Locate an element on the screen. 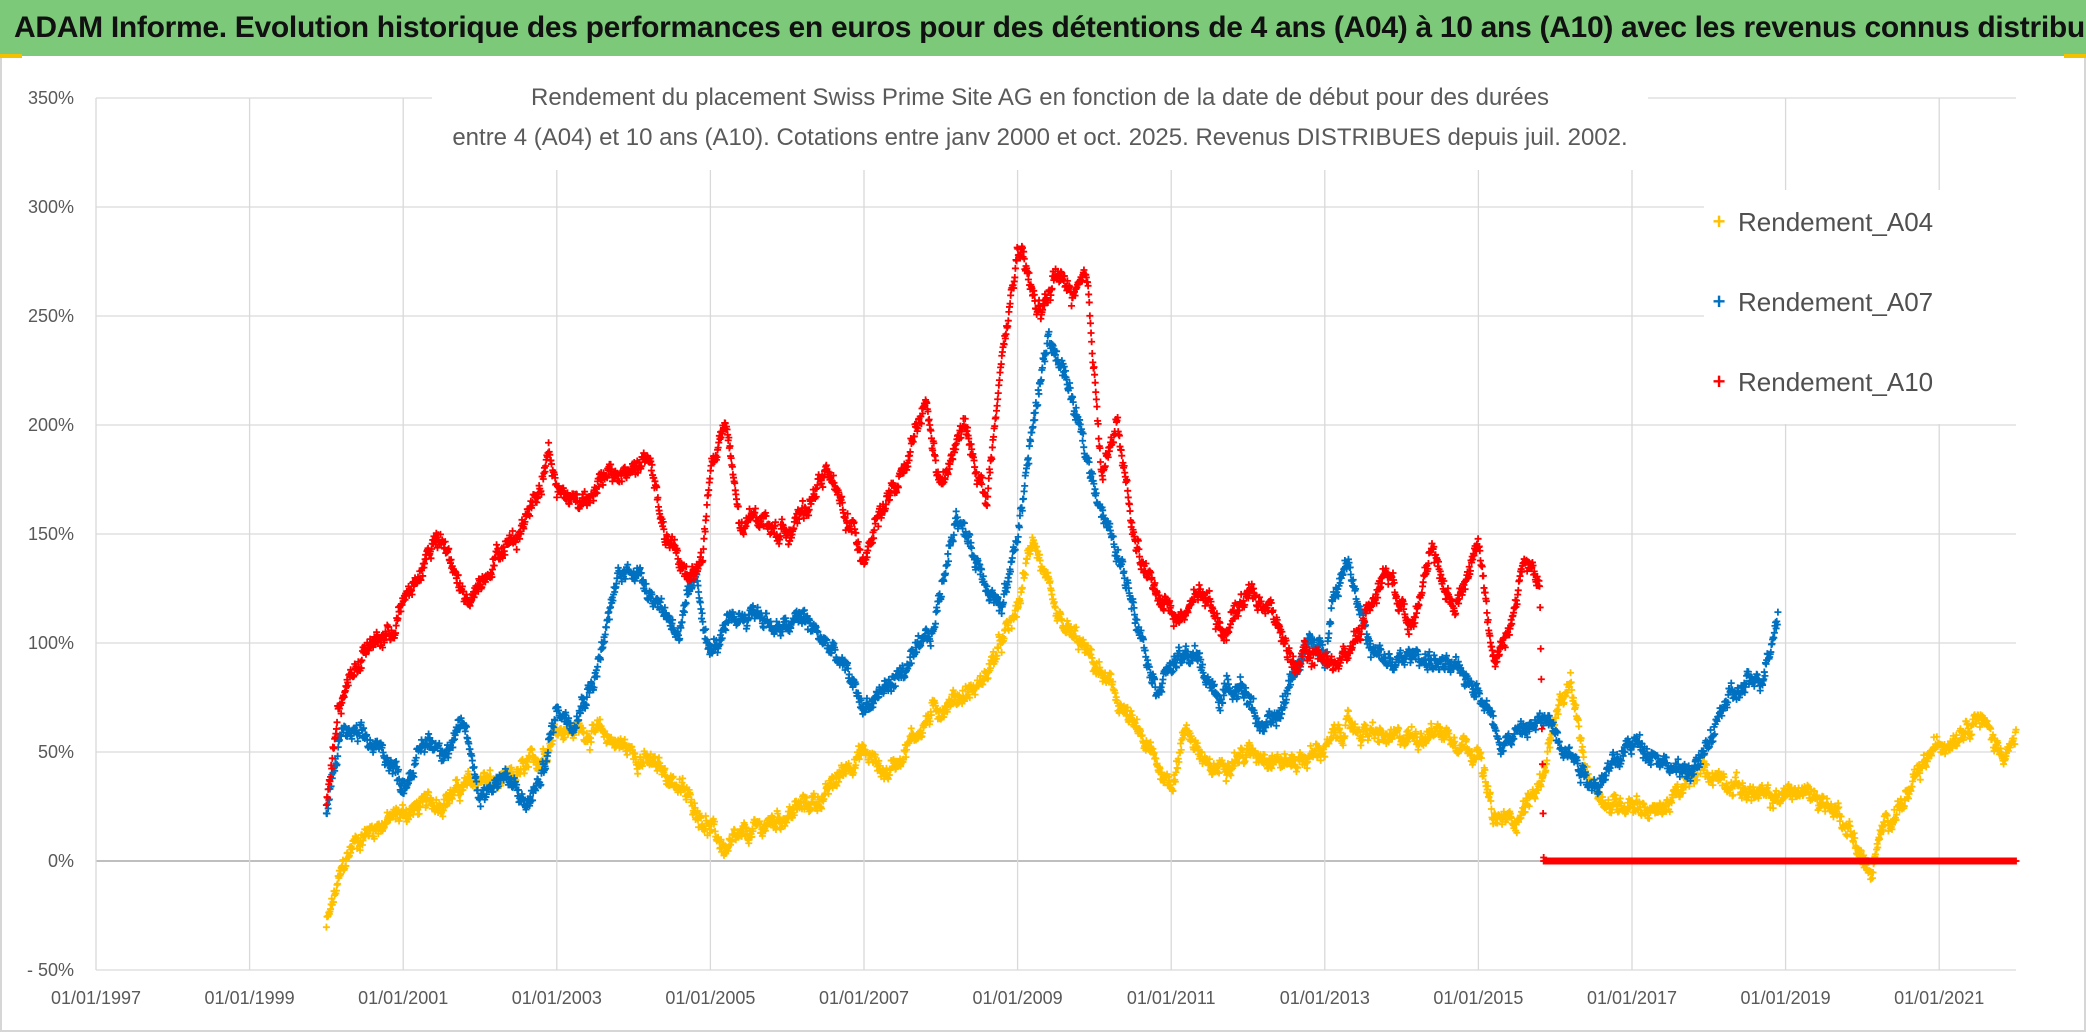  corner-accent-right is located at coordinates (2075, 56).